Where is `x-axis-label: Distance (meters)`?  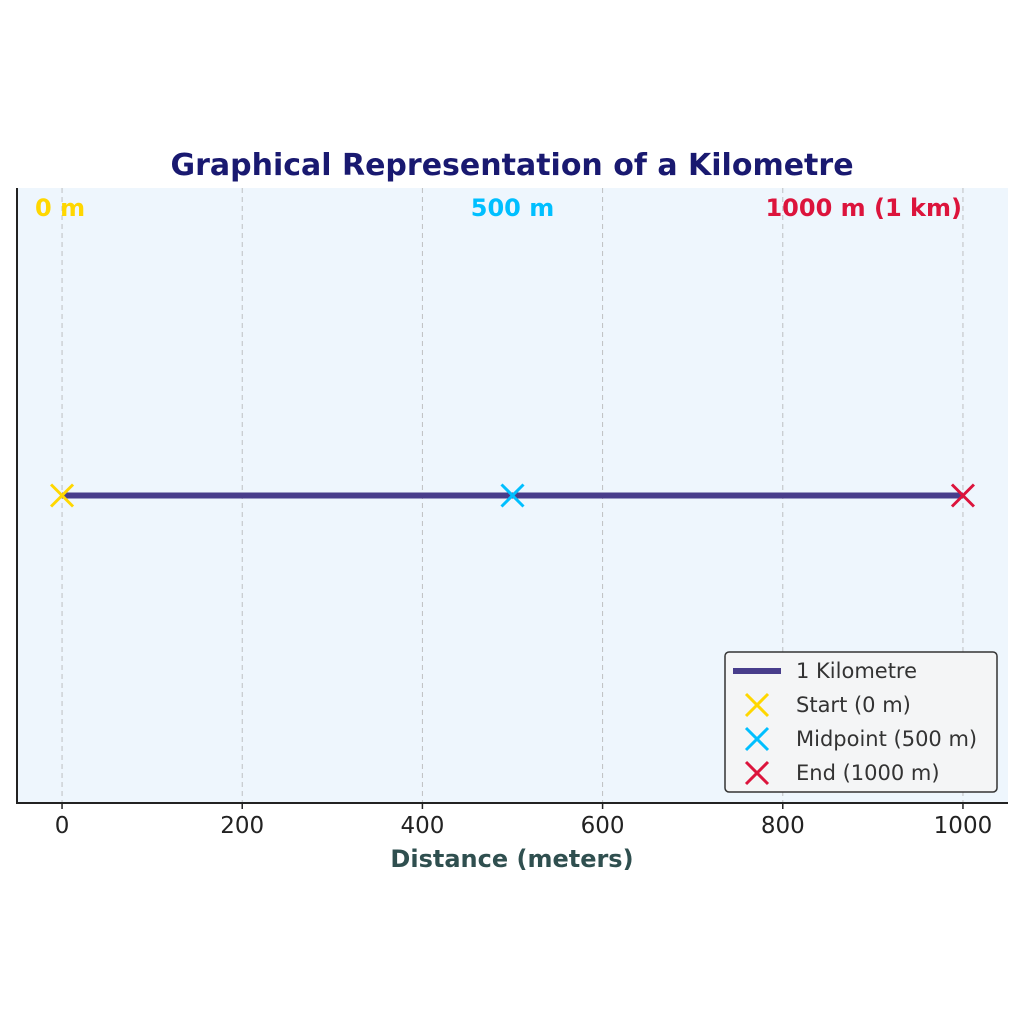
x-axis-label: Distance (meters) is located at coordinates (511, 859).